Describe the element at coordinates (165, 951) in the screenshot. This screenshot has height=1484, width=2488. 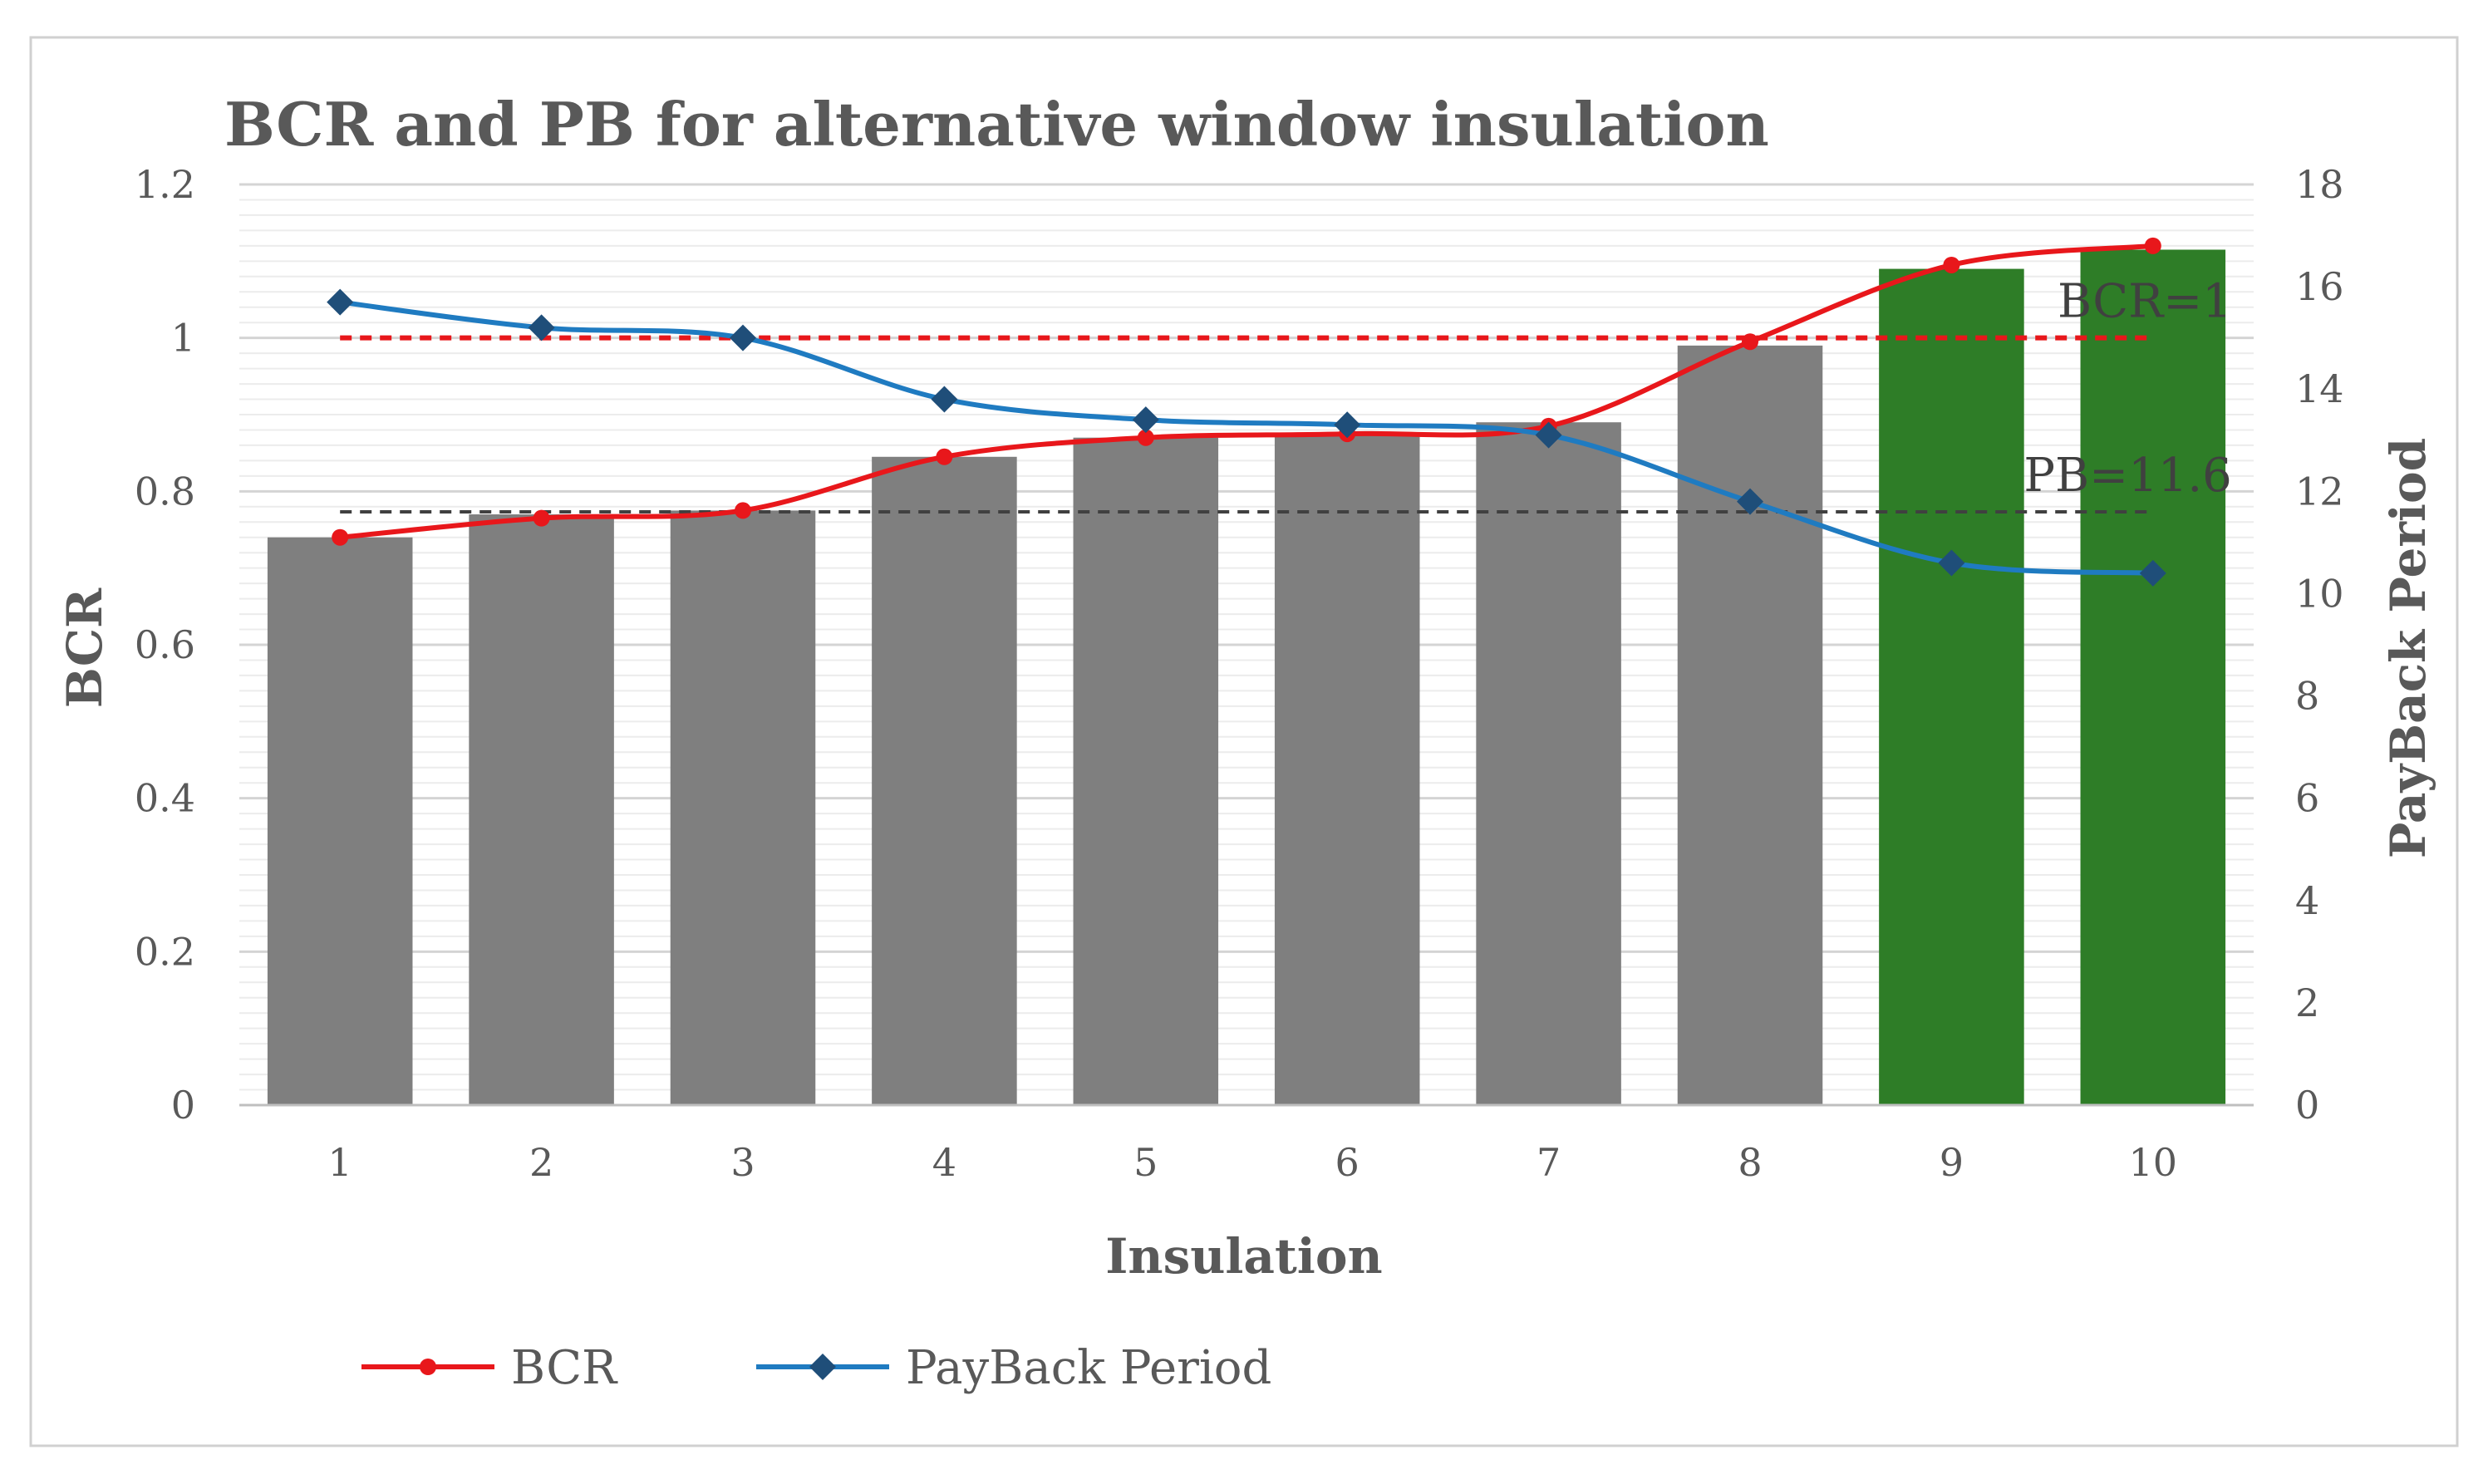
I see `y-left-tick-label: 0.2` at that location.